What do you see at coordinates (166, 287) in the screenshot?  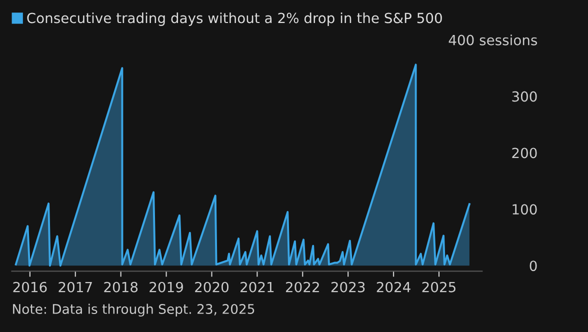 I see `x-tick-label: 2019` at bounding box center [166, 287].